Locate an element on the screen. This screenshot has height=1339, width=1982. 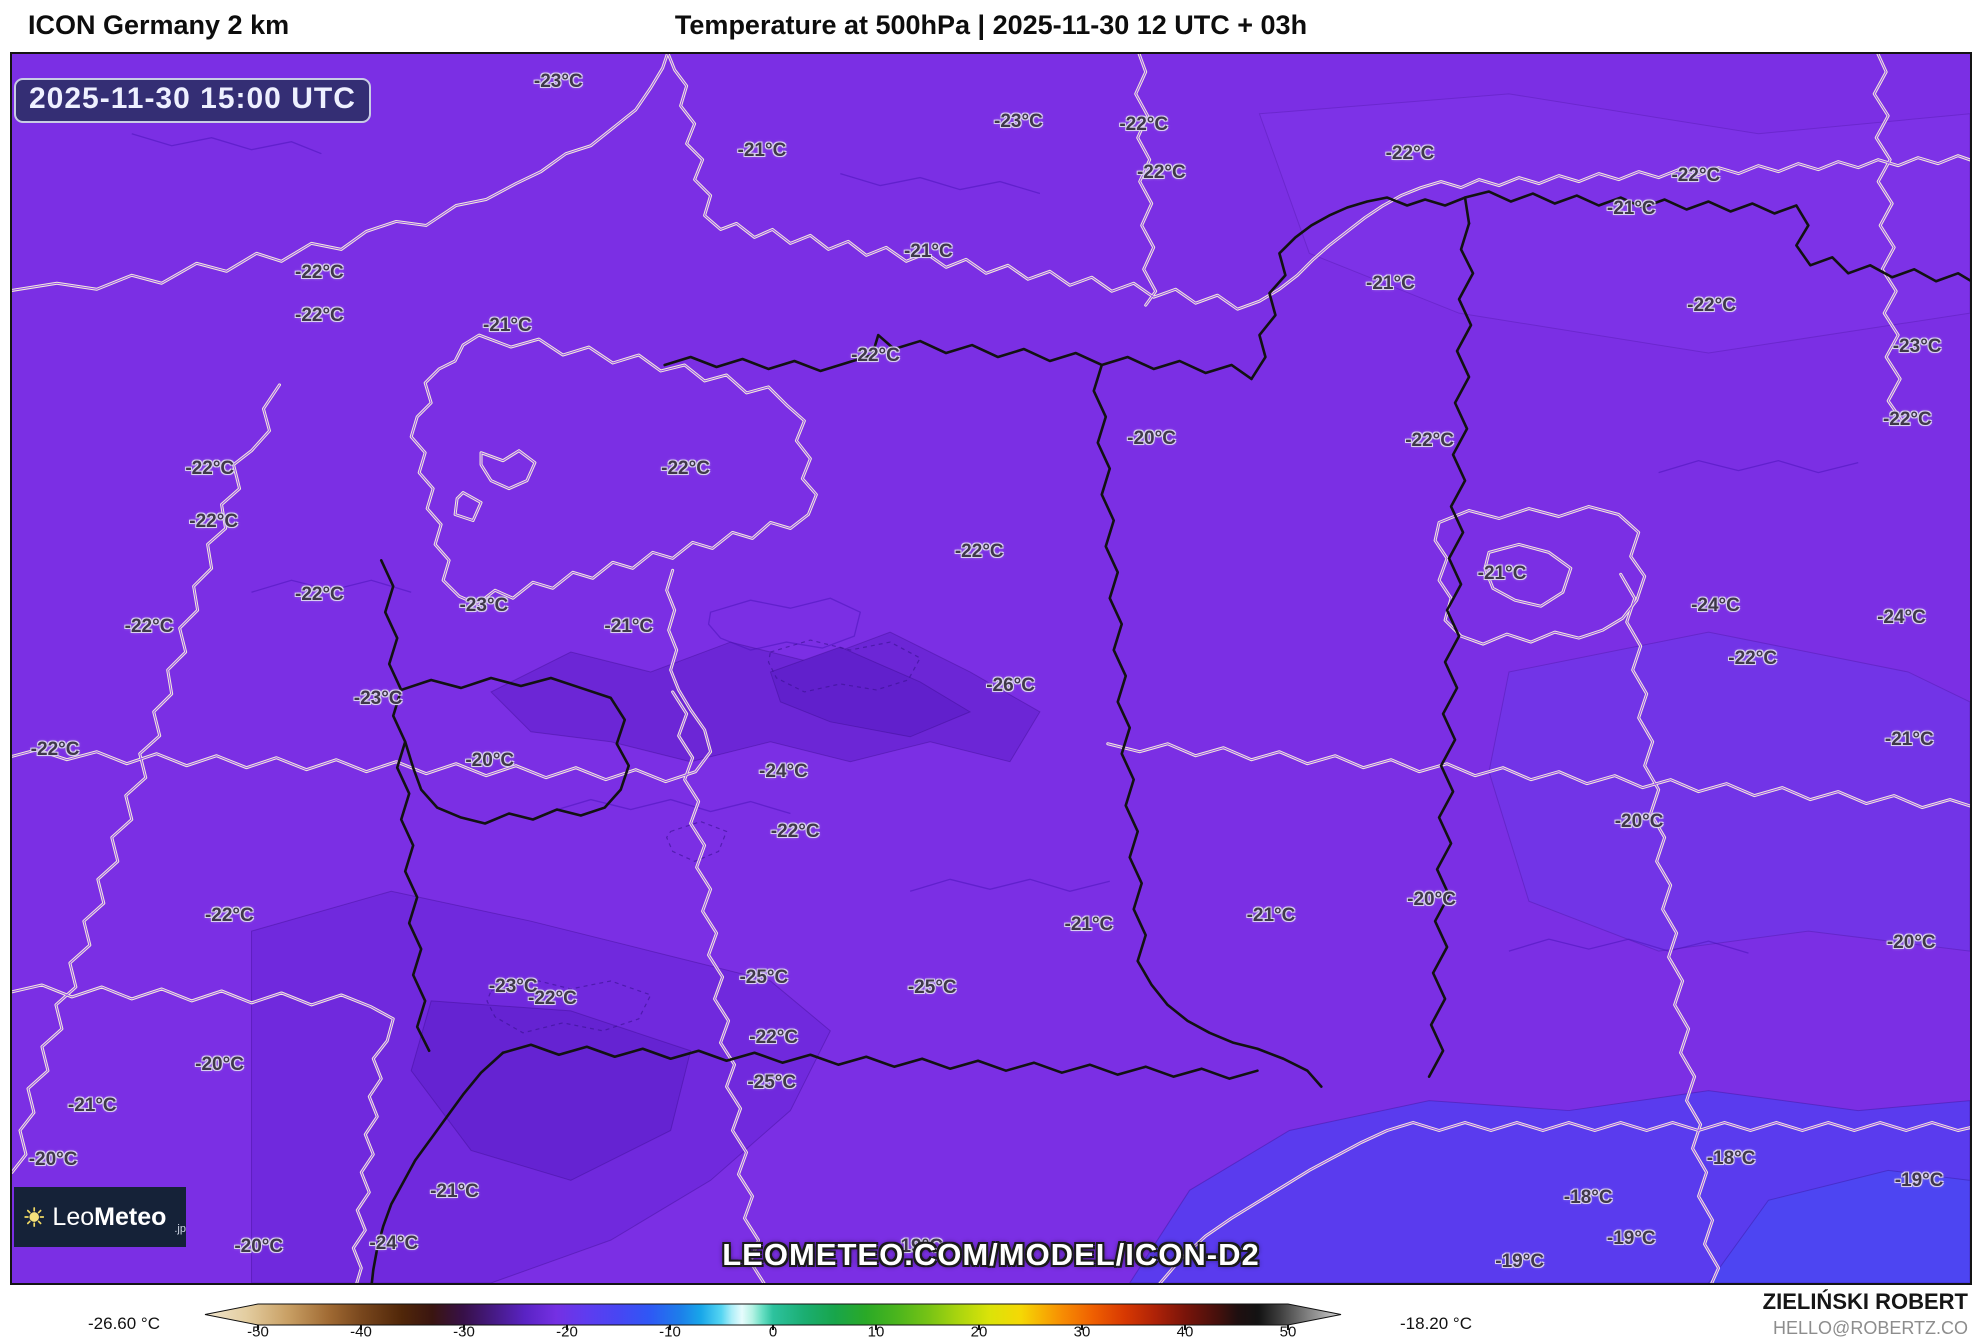
credits: ZIELIŃSKI ROBERT HELLO@ROBERTZ.CO is located at coordinates (1865, 1314).